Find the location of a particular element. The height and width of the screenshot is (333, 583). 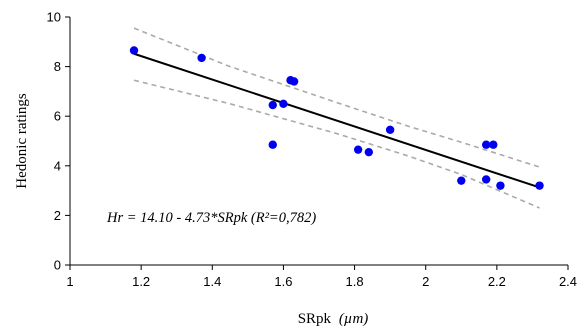

x-tick-label: 2 is located at coordinates (425, 281).